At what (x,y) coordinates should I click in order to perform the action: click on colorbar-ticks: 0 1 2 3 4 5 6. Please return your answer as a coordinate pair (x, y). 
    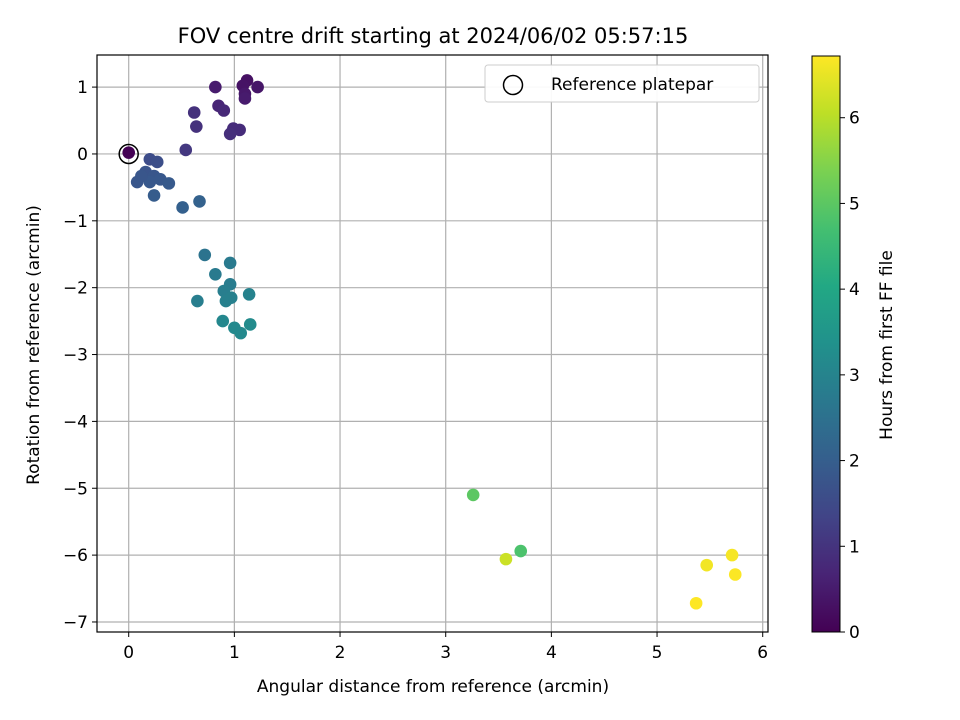
    Looking at the image, I should click on (850, 376).